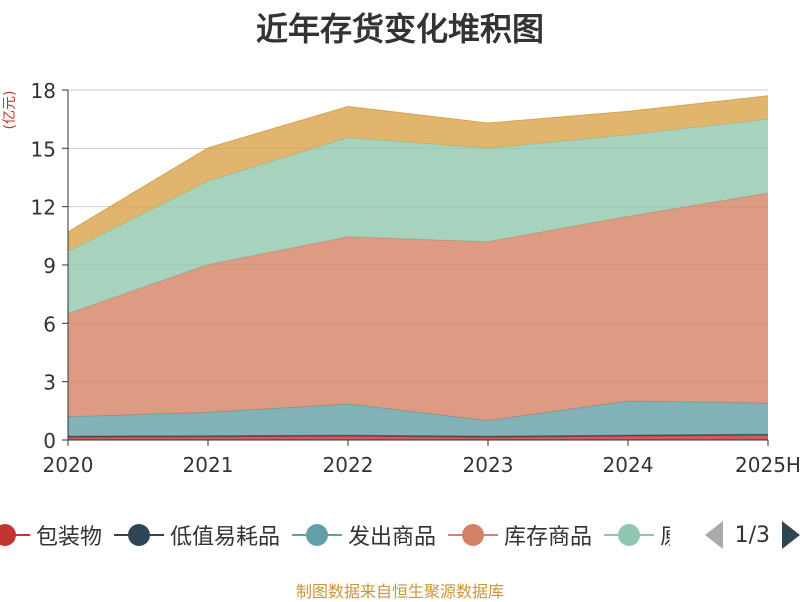  I want to click on legend-label: 发出商品, so click(392, 537).